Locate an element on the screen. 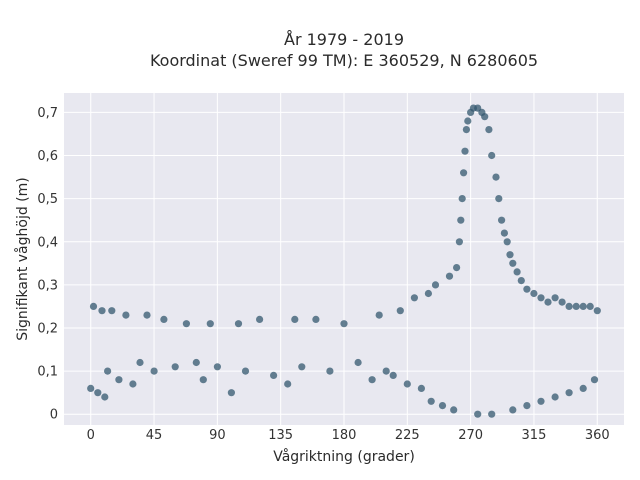 This screenshot has height=480, width=640. chart-title-line1: År 1979 - 2019 is located at coordinates (344, 39).